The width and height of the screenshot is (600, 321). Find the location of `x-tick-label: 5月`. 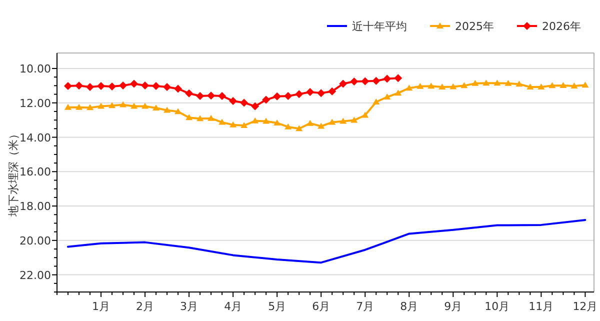

x-tick-label: 5月 is located at coordinates (277, 306).